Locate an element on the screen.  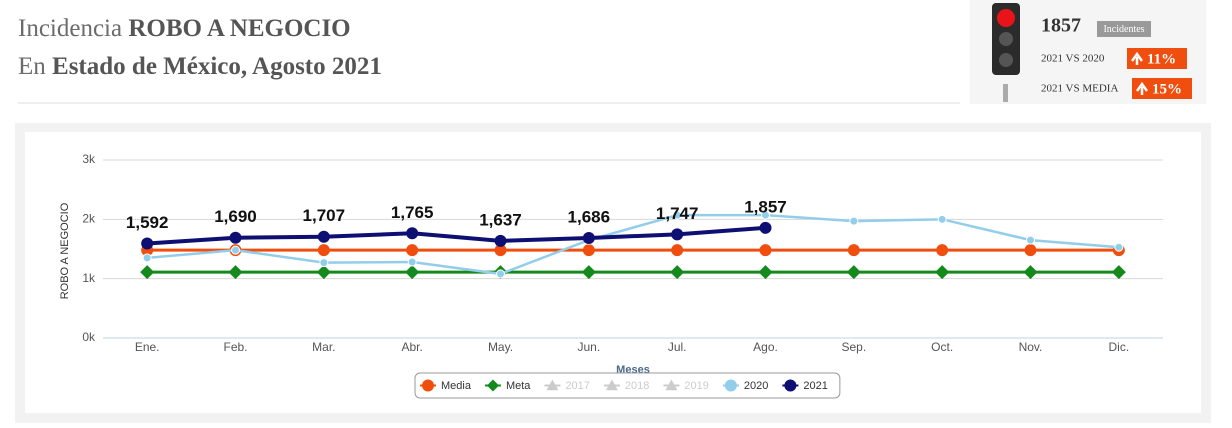
legend-box is located at coordinates (627, 385).